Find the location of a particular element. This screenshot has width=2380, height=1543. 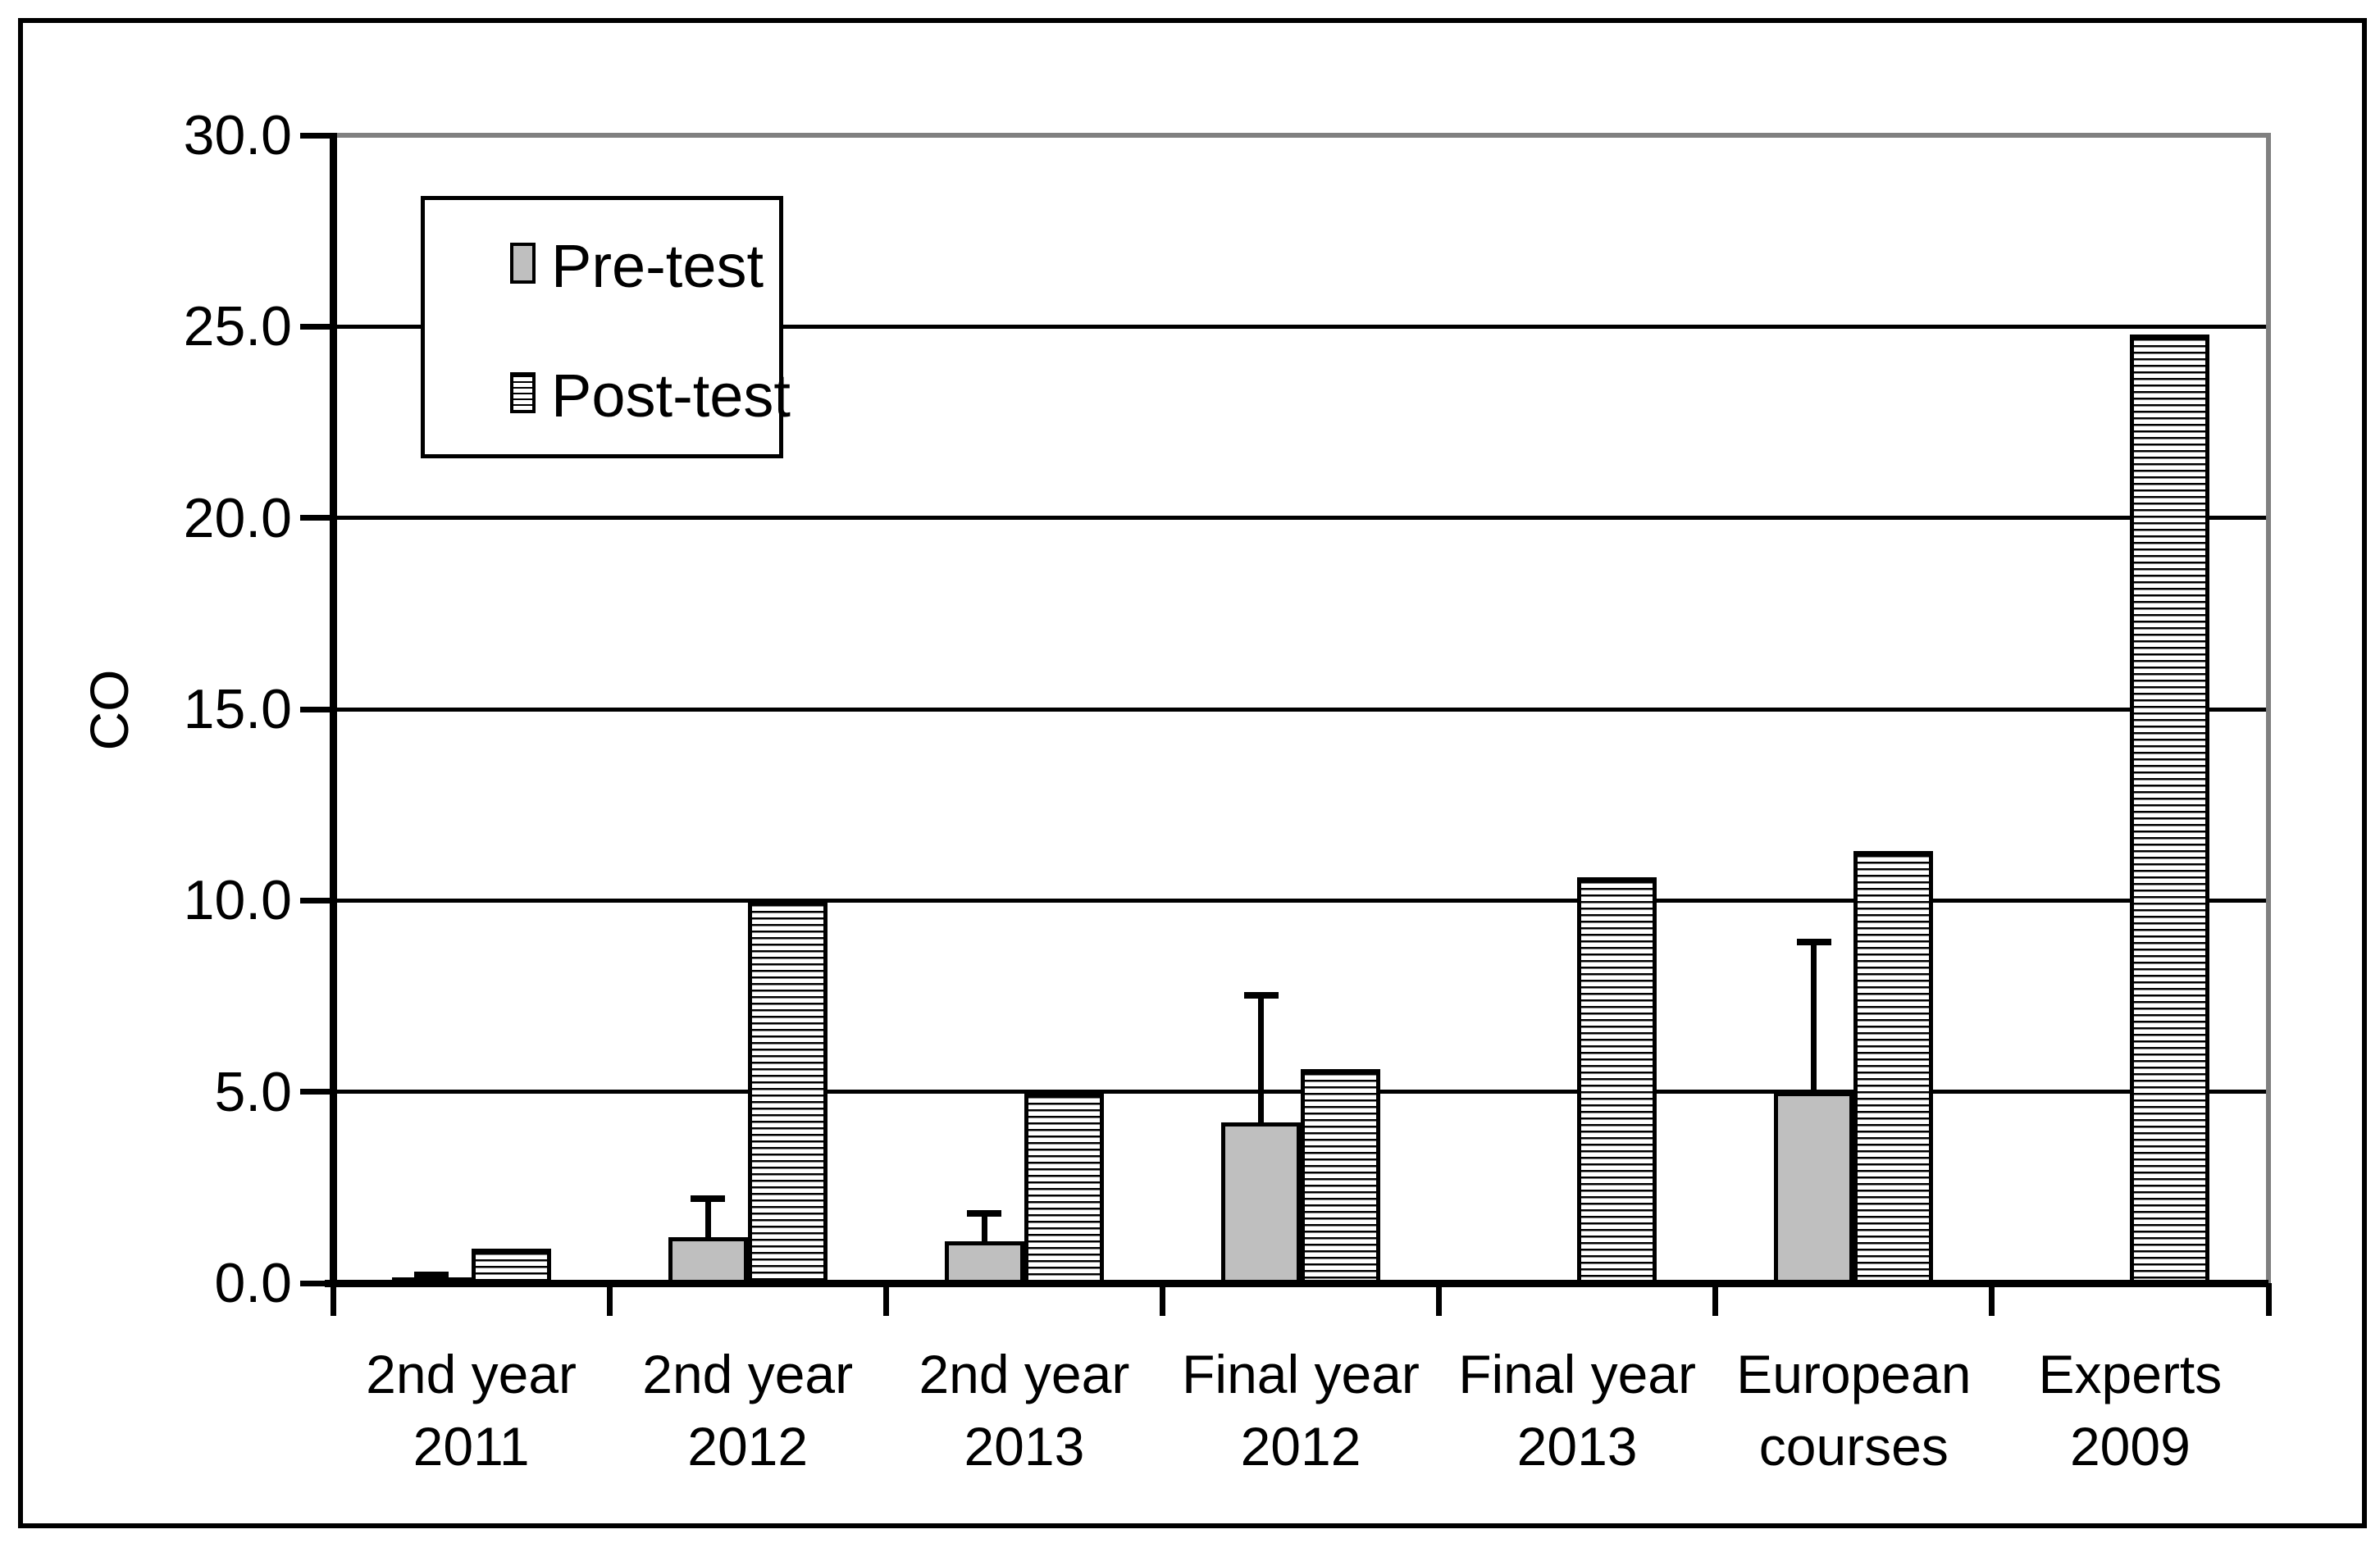

x-category-label-line2: courses is located at coordinates (1854, 1446).